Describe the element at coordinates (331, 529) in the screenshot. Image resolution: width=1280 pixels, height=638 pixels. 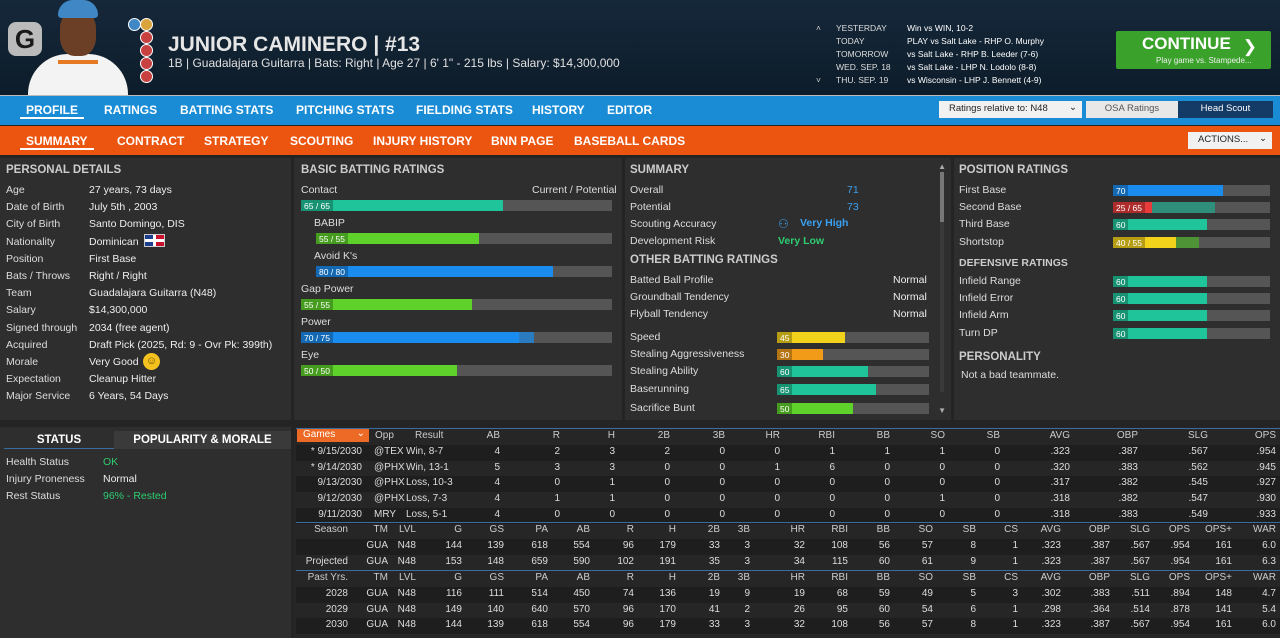
I see `stat-cell: Season` at that location.